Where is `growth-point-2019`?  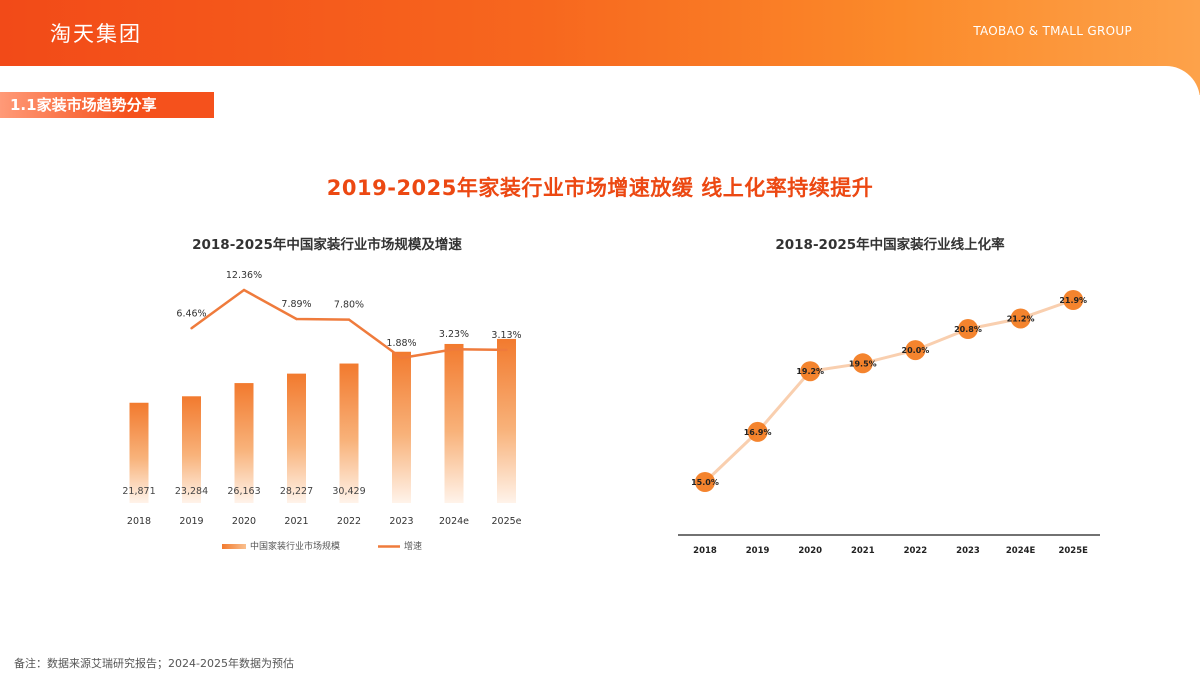
growth-point-2019 is located at coordinates (191, 328).